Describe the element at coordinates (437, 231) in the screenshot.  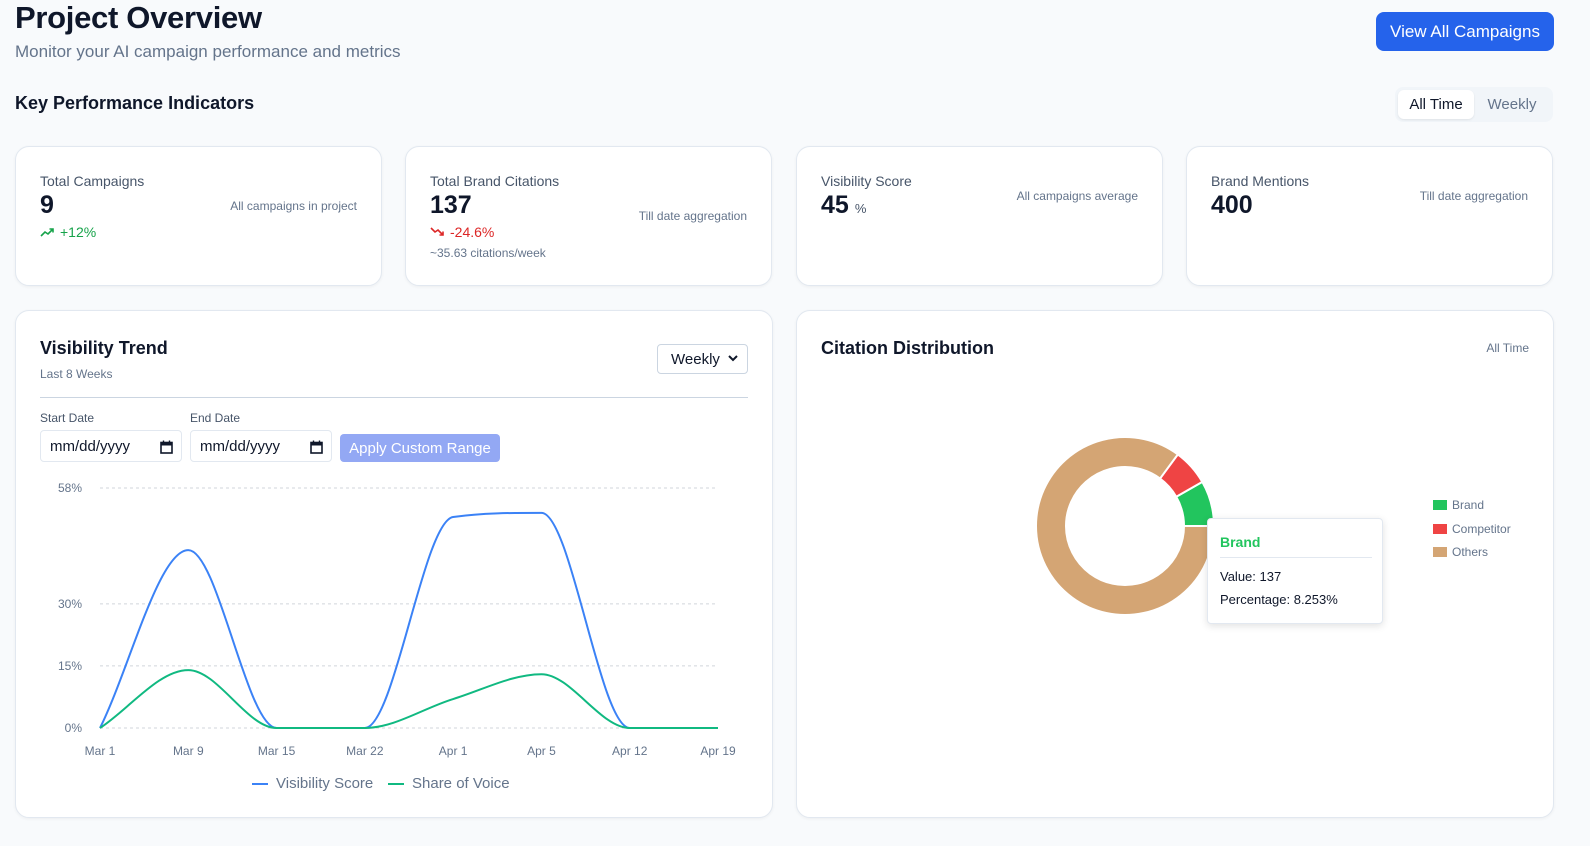
I see `trending-down-icon` at that location.